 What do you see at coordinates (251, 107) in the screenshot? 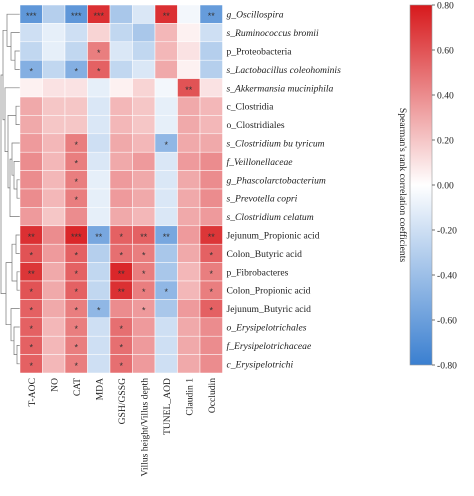
I see `row-label: c_Clostridia` at bounding box center [251, 107].